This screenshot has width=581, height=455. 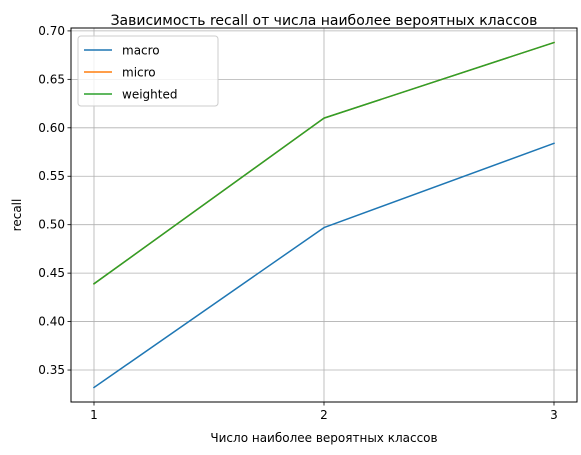 I want to click on y-axis-label: recall, so click(x=17, y=215).